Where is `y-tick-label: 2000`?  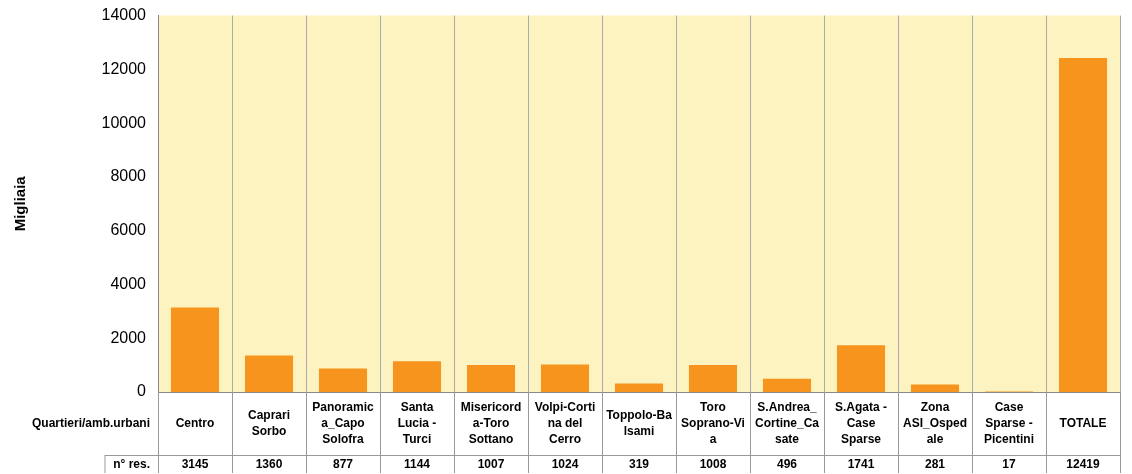
y-tick-label: 2000 is located at coordinates (128, 337).